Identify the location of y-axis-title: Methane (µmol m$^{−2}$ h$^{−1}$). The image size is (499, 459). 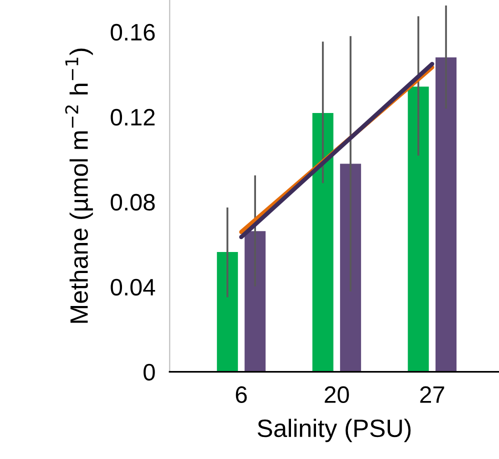
(79, 185).